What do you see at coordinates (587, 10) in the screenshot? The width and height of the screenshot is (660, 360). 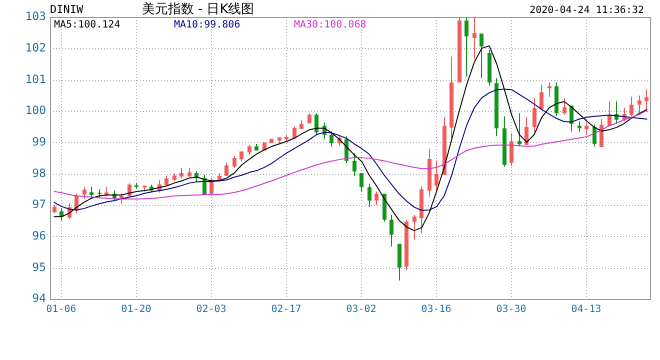 I see `text: 2020-04-24 11:36:32` at bounding box center [587, 10].